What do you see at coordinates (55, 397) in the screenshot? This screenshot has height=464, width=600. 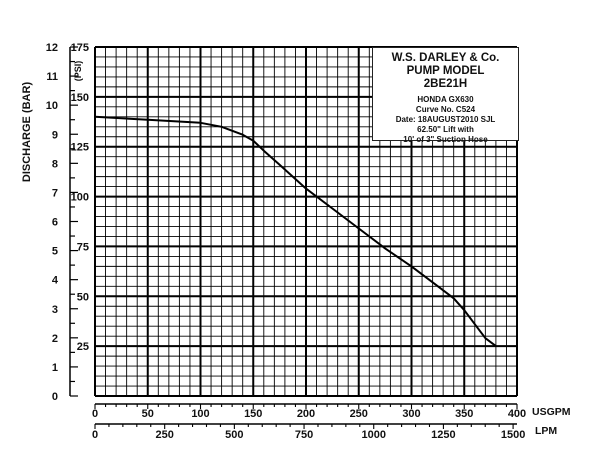 I see `bar-tick-label: 0` at bounding box center [55, 397].